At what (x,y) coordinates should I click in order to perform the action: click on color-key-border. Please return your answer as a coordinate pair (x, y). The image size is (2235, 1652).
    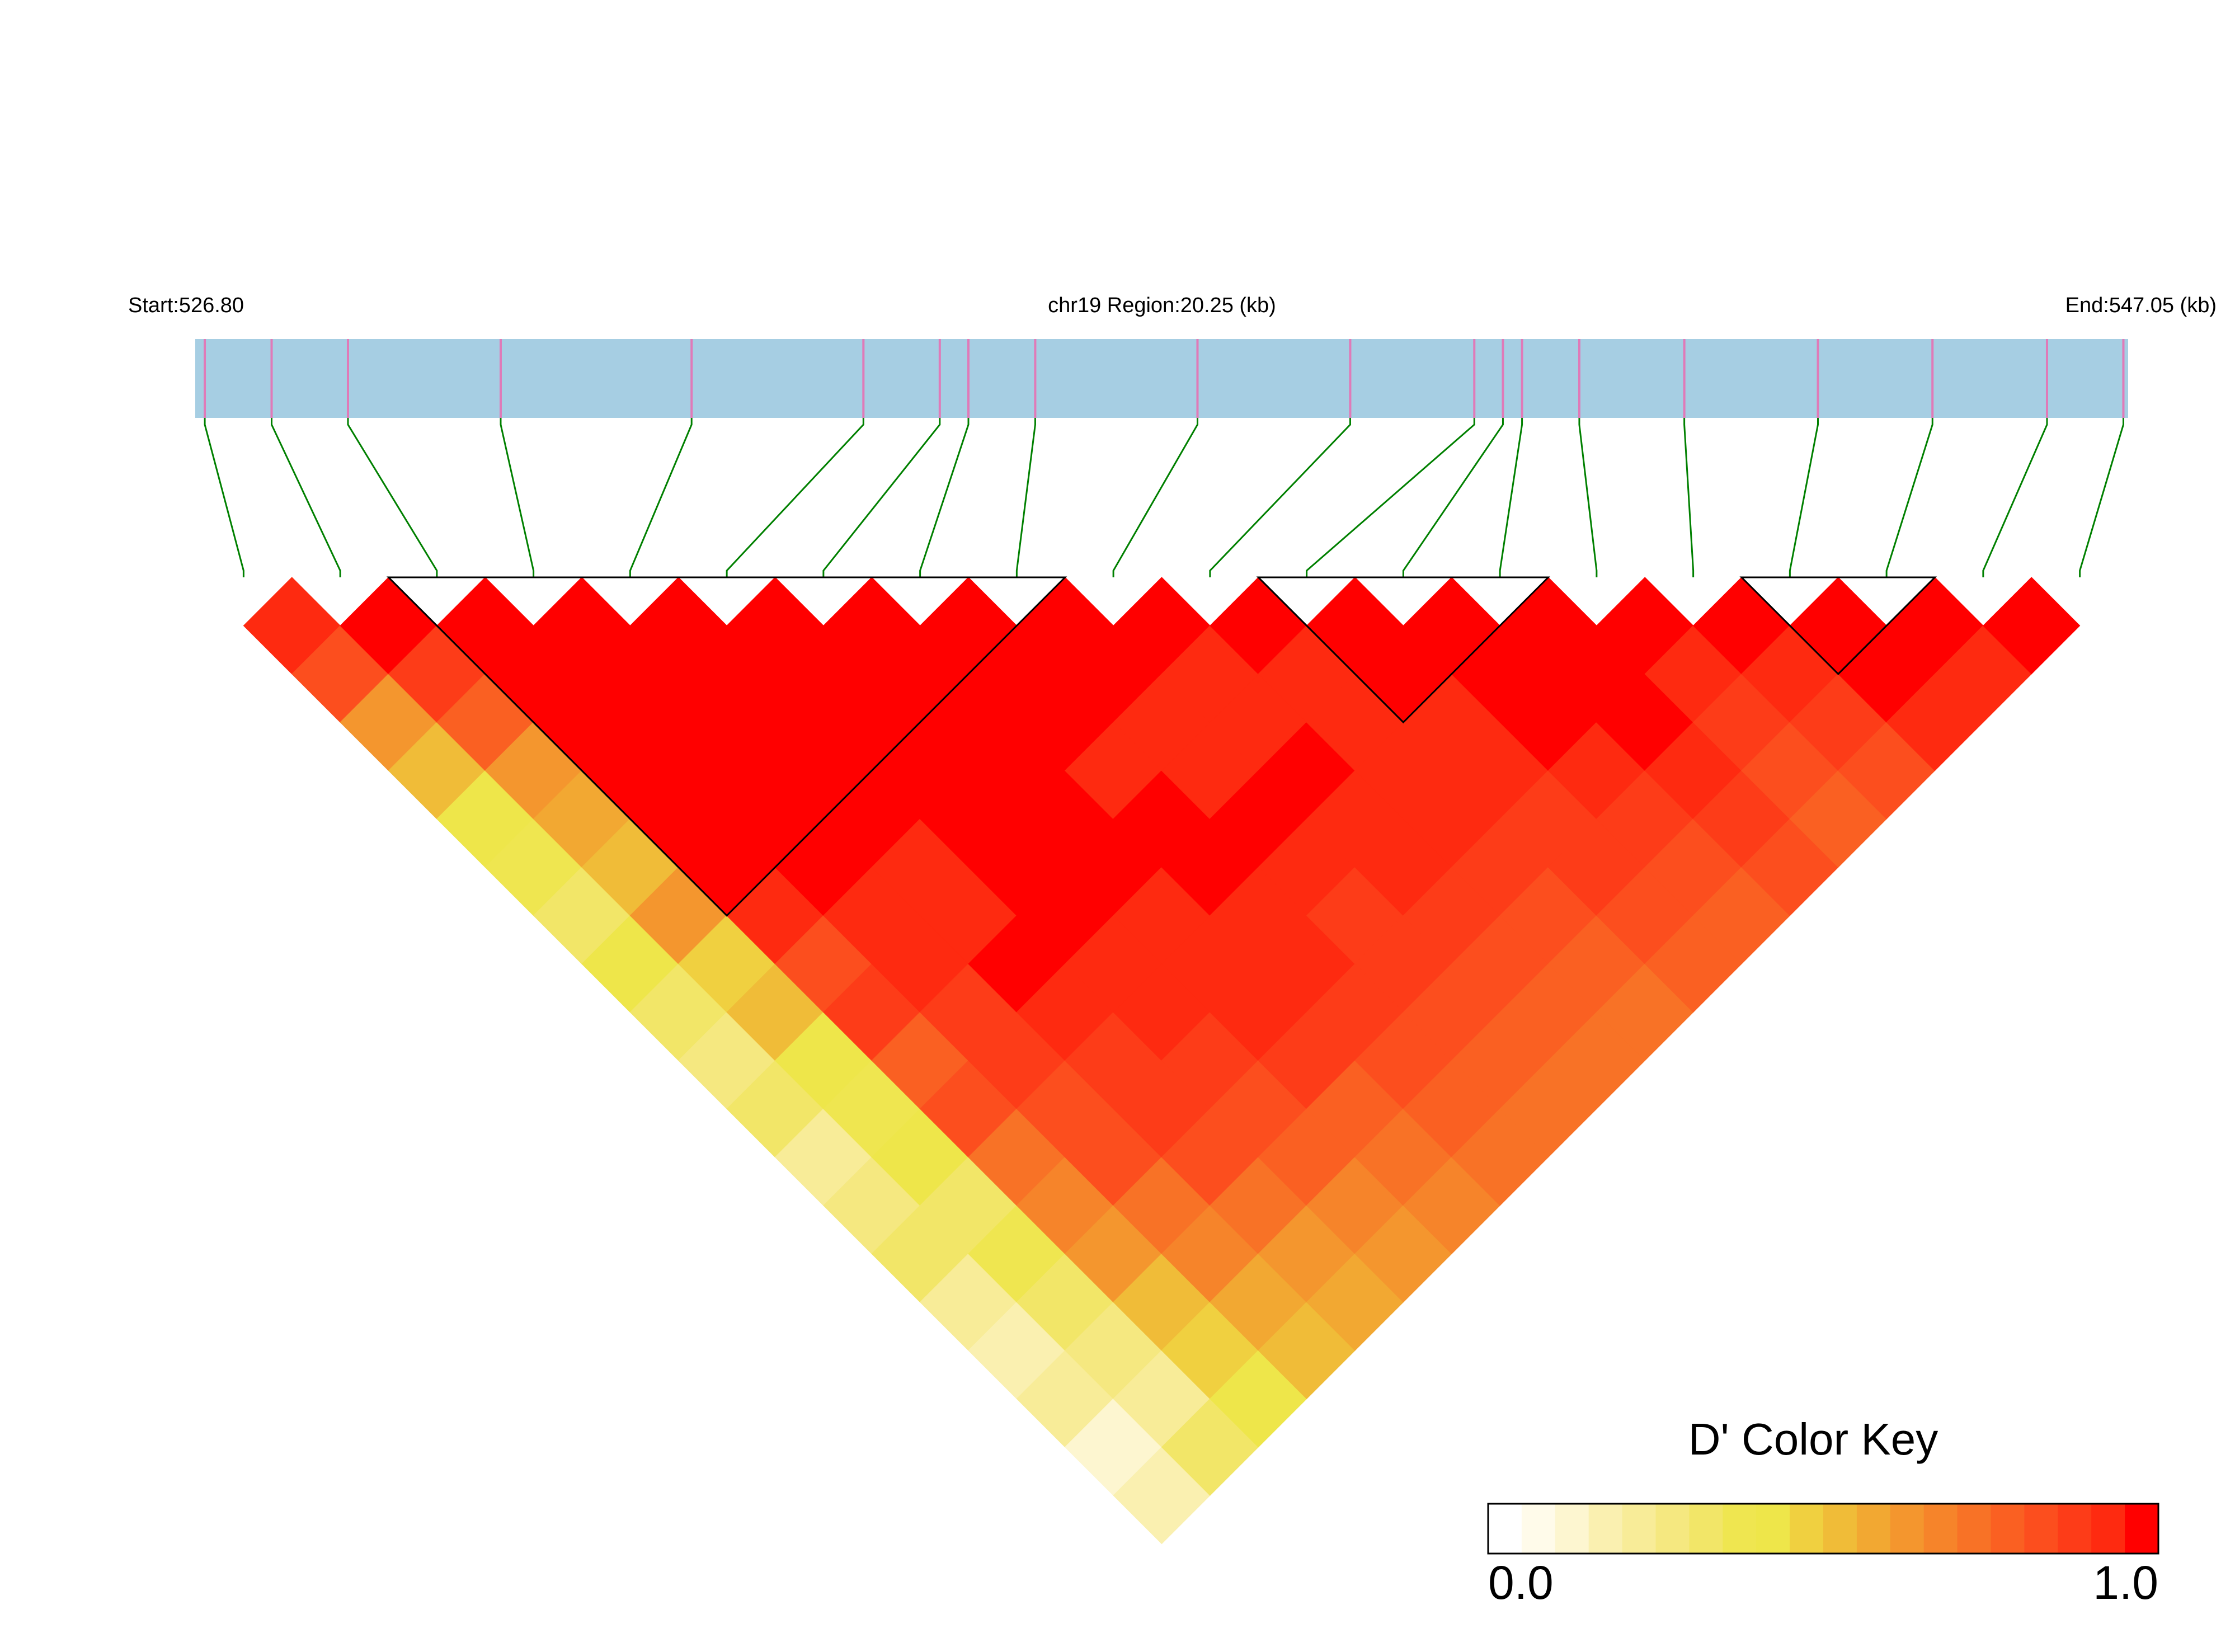
    Looking at the image, I should click on (1823, 1529).